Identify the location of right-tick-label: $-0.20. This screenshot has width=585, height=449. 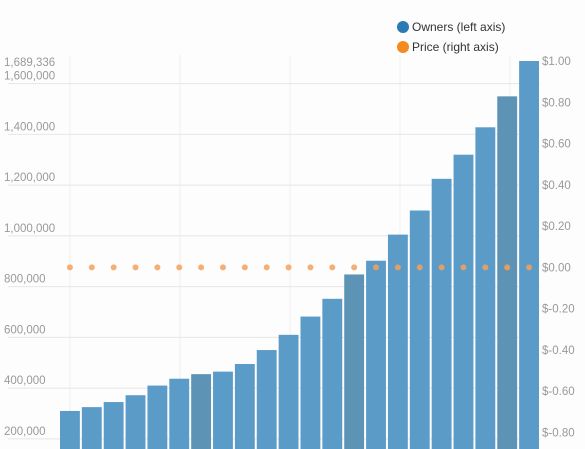
(558, 310).